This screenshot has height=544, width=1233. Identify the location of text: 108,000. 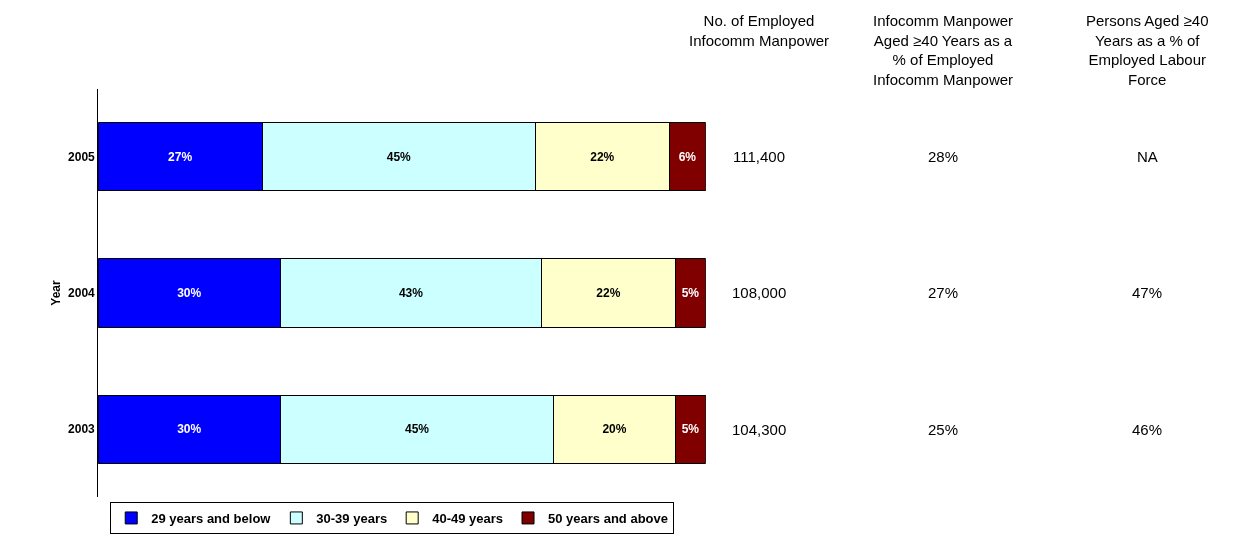
(759, 292).